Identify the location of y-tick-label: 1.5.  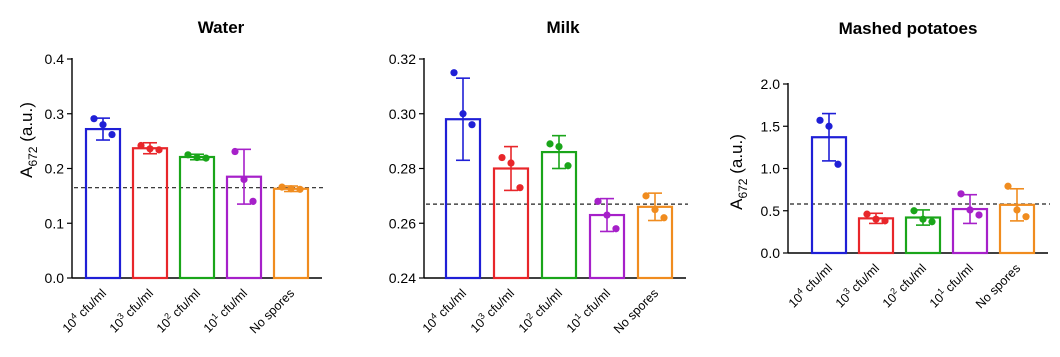
(771, 126).